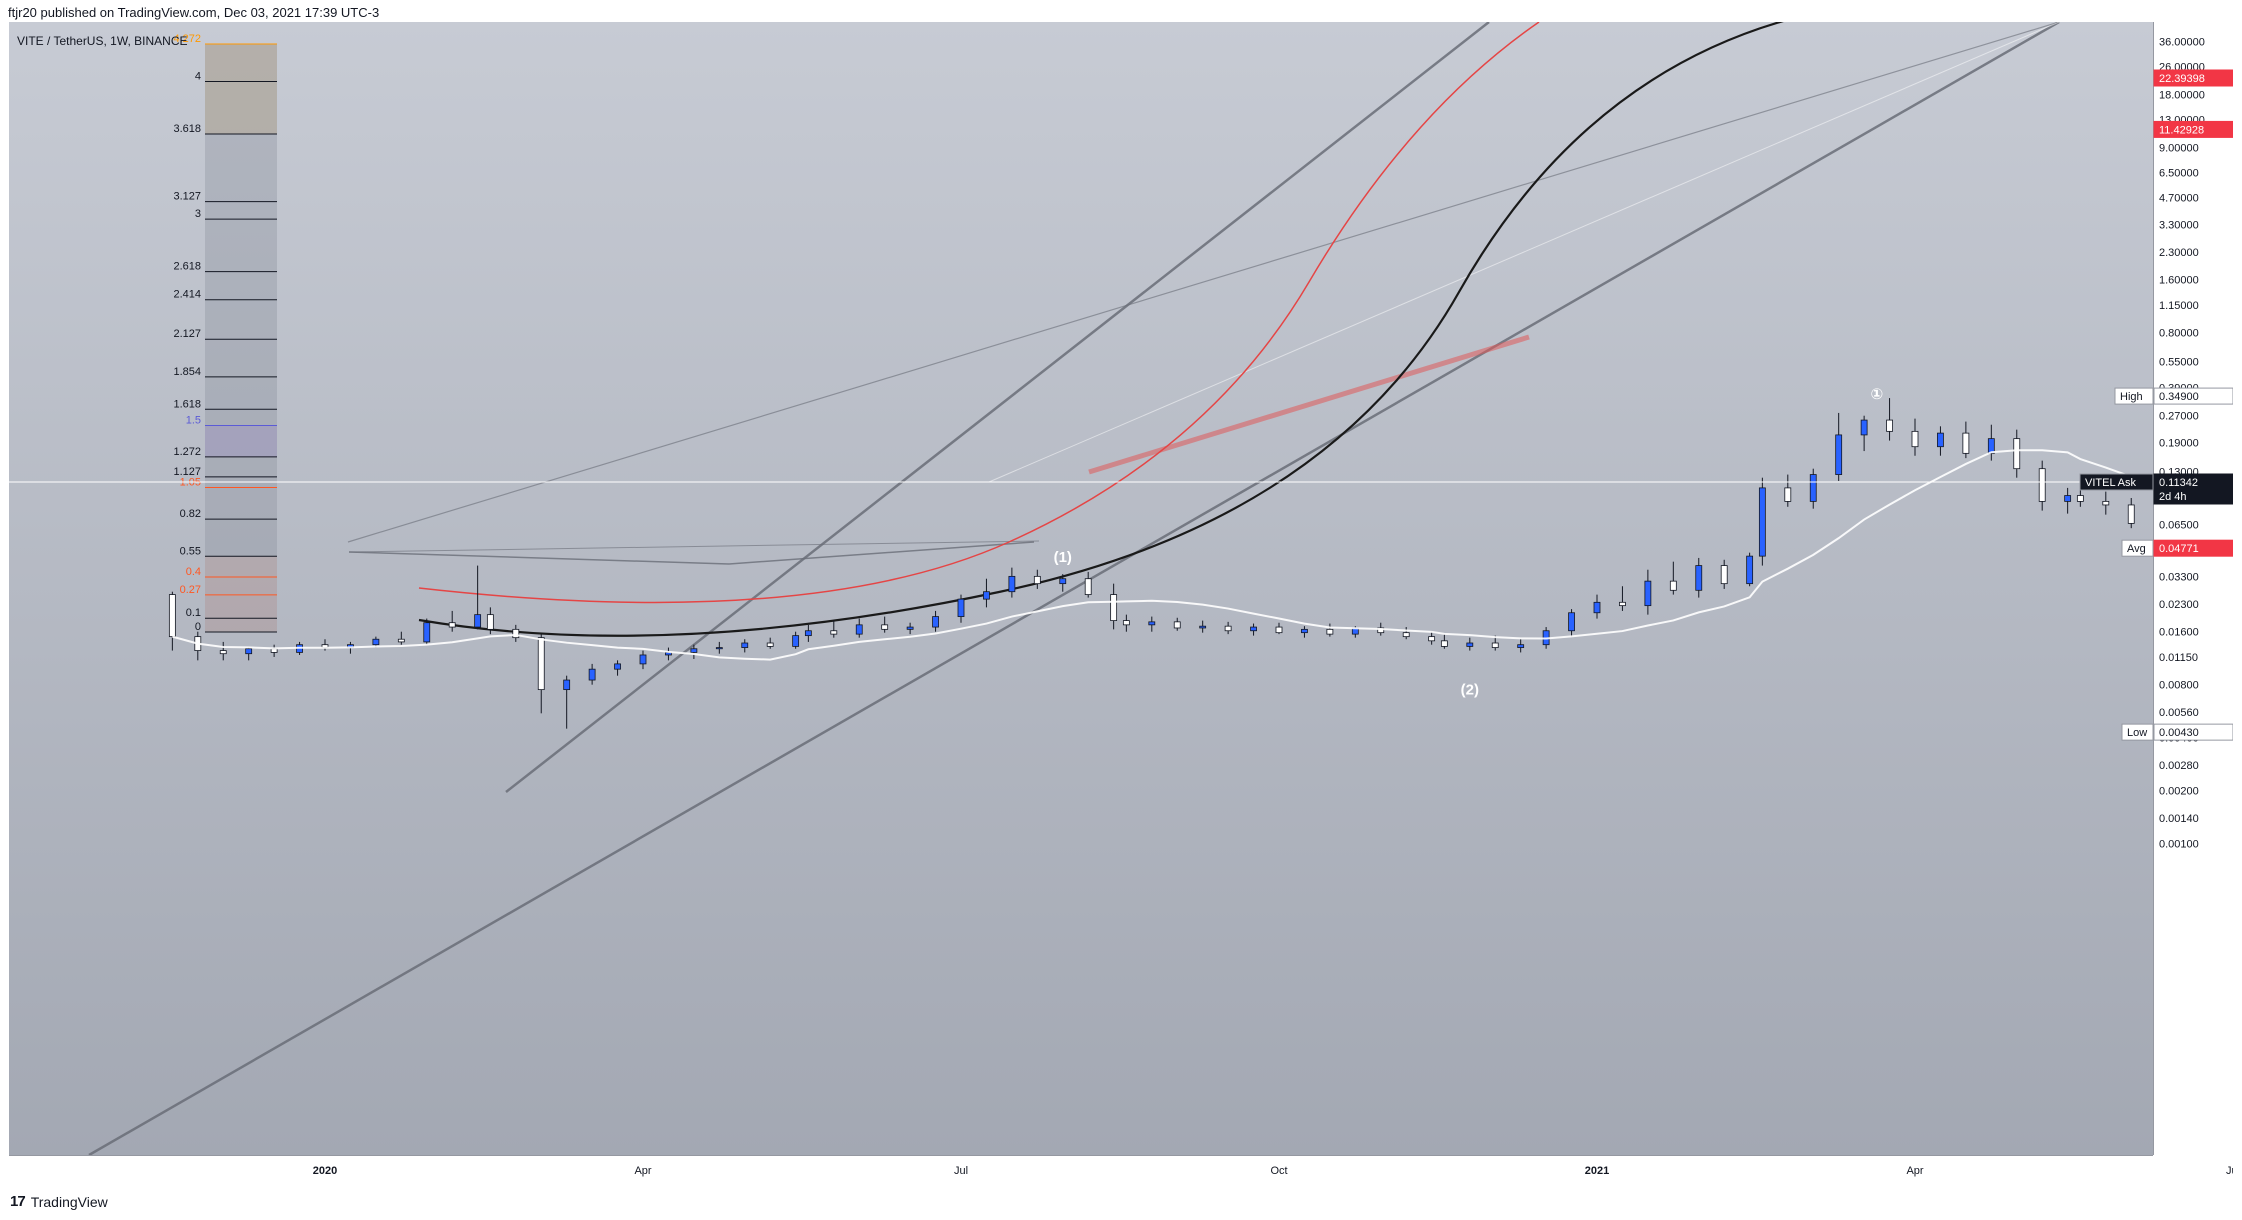  Describe the element at coordinates (2193, 588) in the screenshot. I see `price-axis-panel` at that location.